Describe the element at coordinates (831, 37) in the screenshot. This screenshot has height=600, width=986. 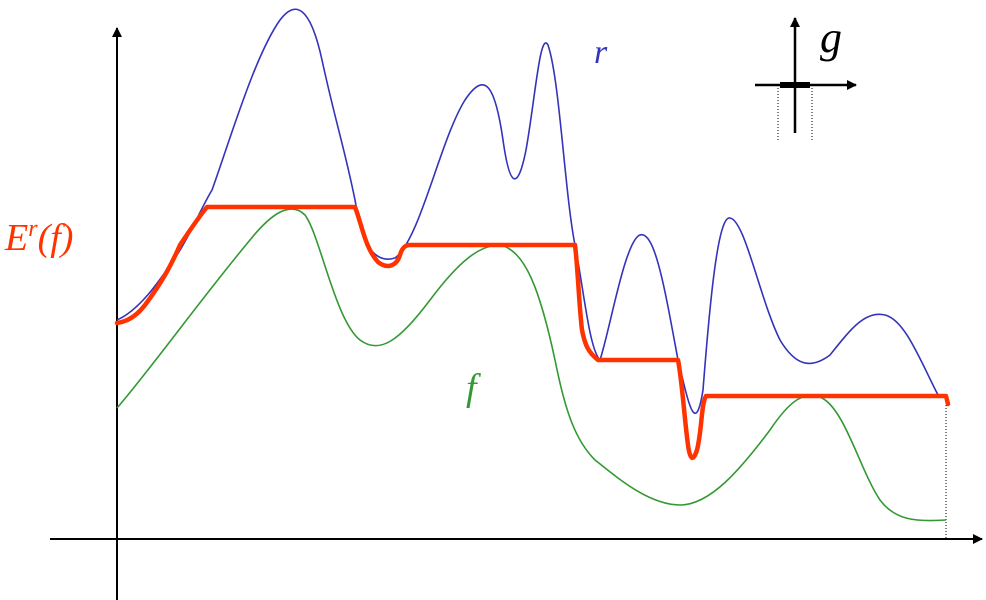
I see `g-label: g` at that location.